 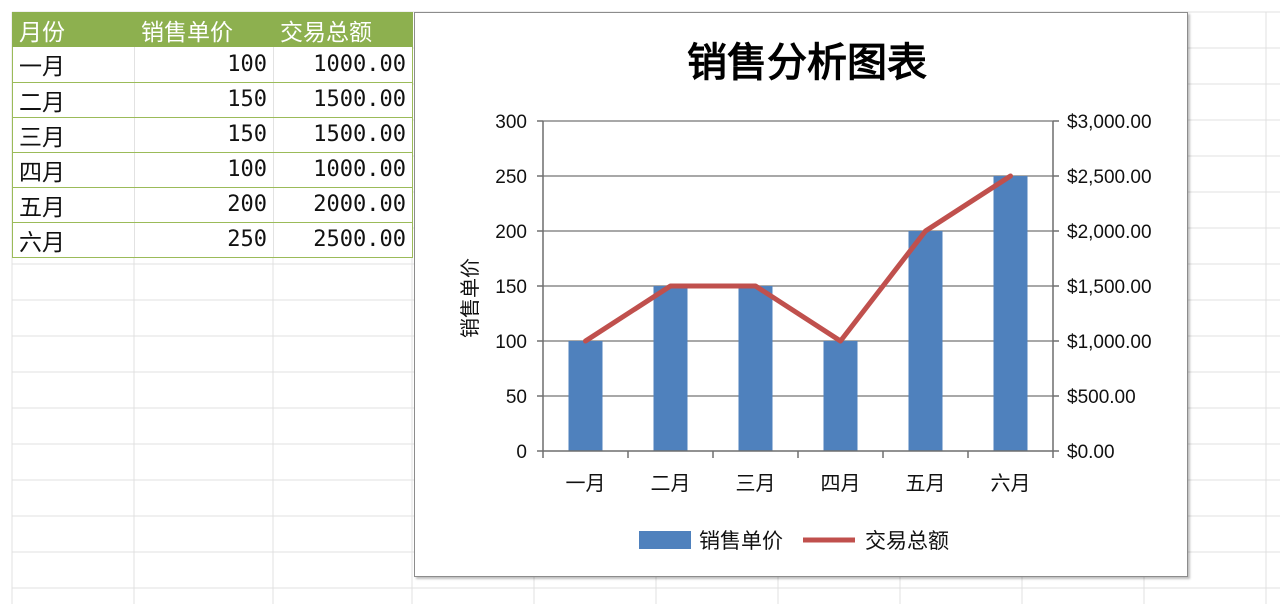 What do you see at coordinates (794, 541) in the screenshot?
I see `legend: 销售单价 交易总额` at bounding box center [794, 541].